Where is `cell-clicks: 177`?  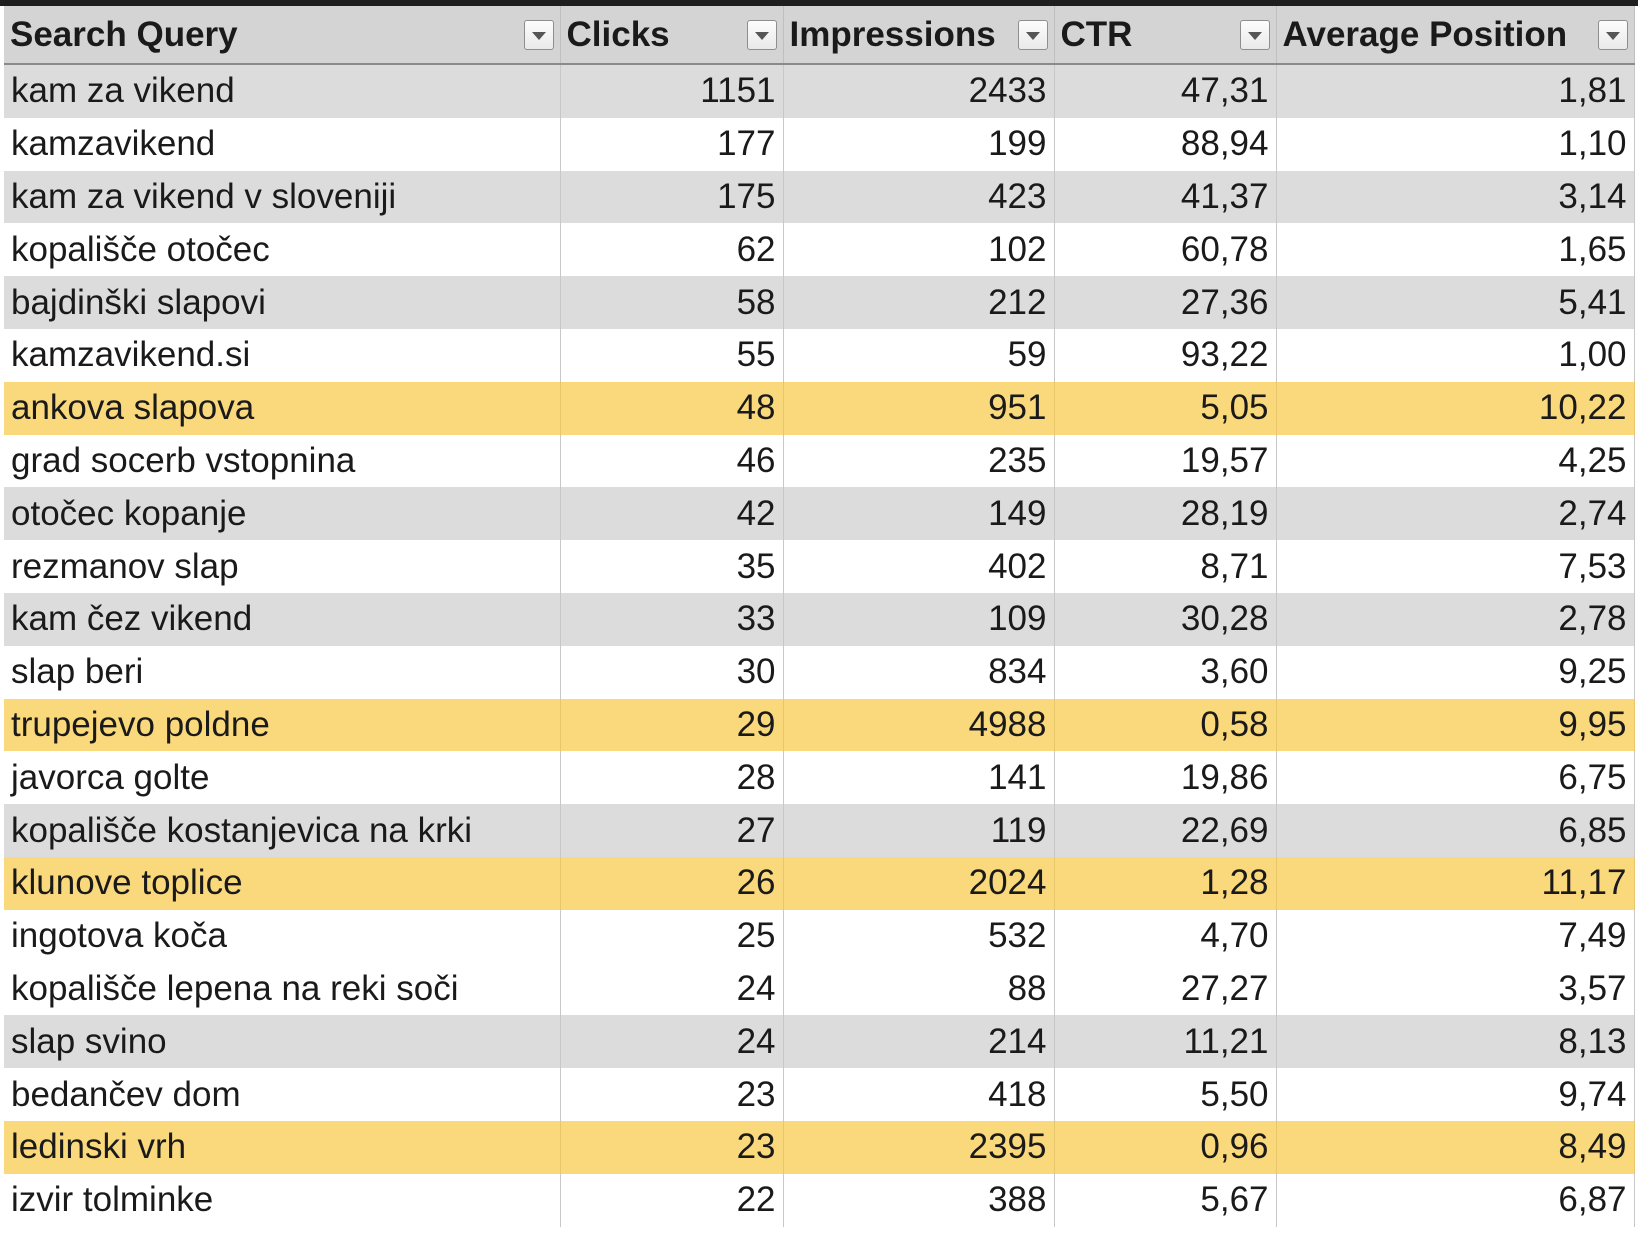
cell-clicks: 177 is located at coordinates (672, 144).